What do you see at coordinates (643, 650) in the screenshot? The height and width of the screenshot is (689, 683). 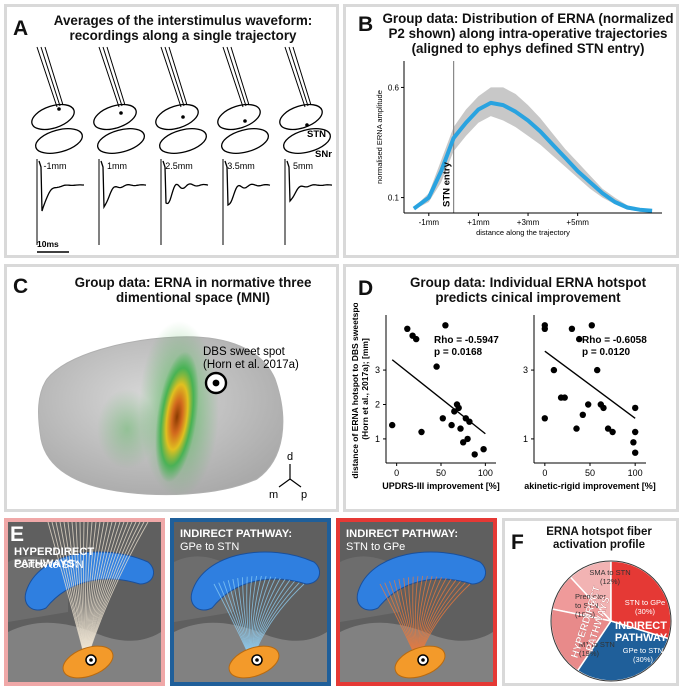 I see `pie-label-3-0: GPe to STN` at bounding box center [643, 650].